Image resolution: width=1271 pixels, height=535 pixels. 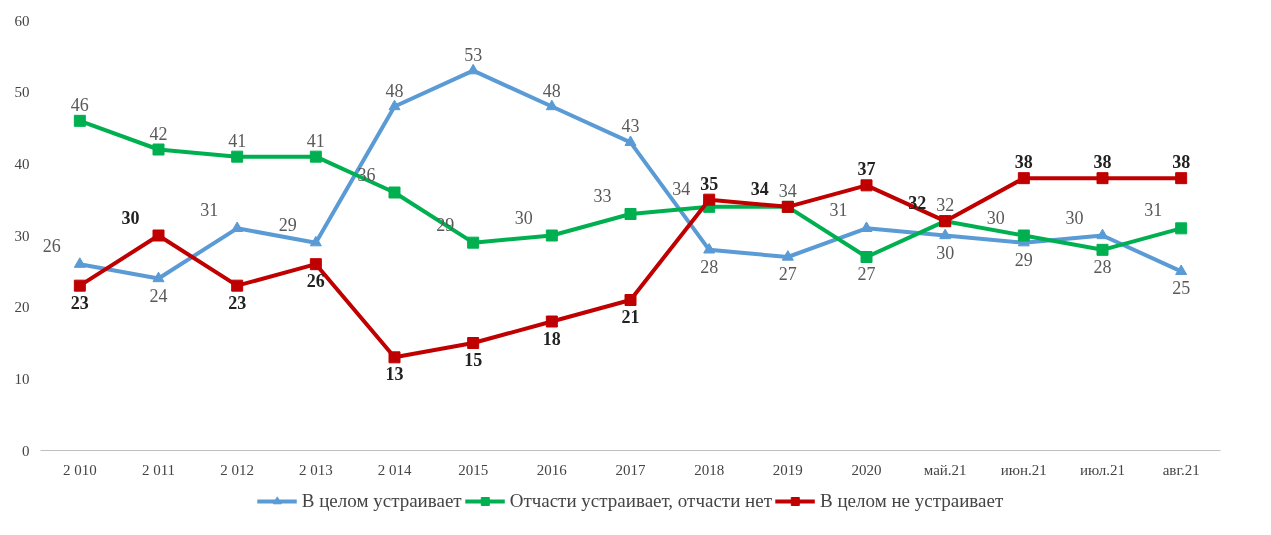 I want to click on data-label: 15, so click(x=473, y=360).